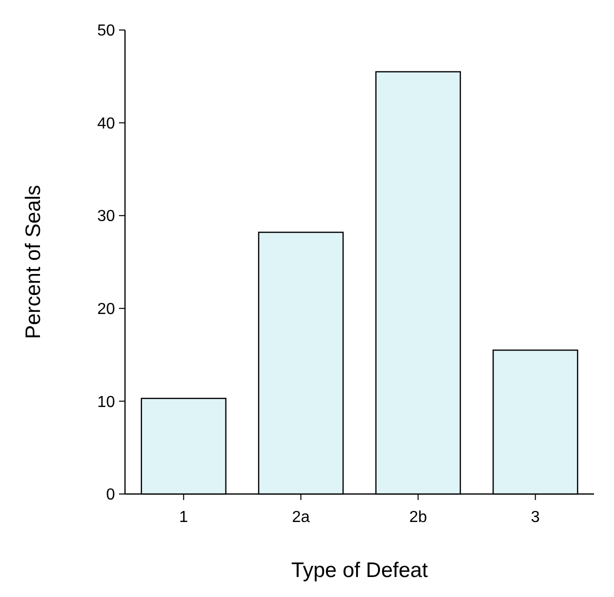 This screenshot has height=597, width=614. What do you see at coordinates (106, 402) in the screenshot?
I see `y-tick-label: 10` at bounding box center [106, 402].